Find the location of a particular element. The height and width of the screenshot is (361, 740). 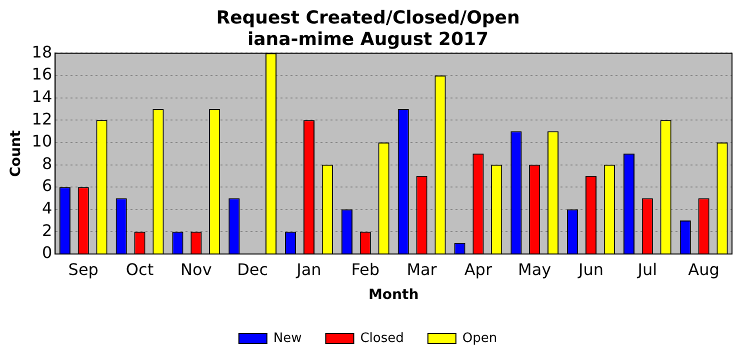

x-tick-label: Aug is located at coordinates (704, 269).